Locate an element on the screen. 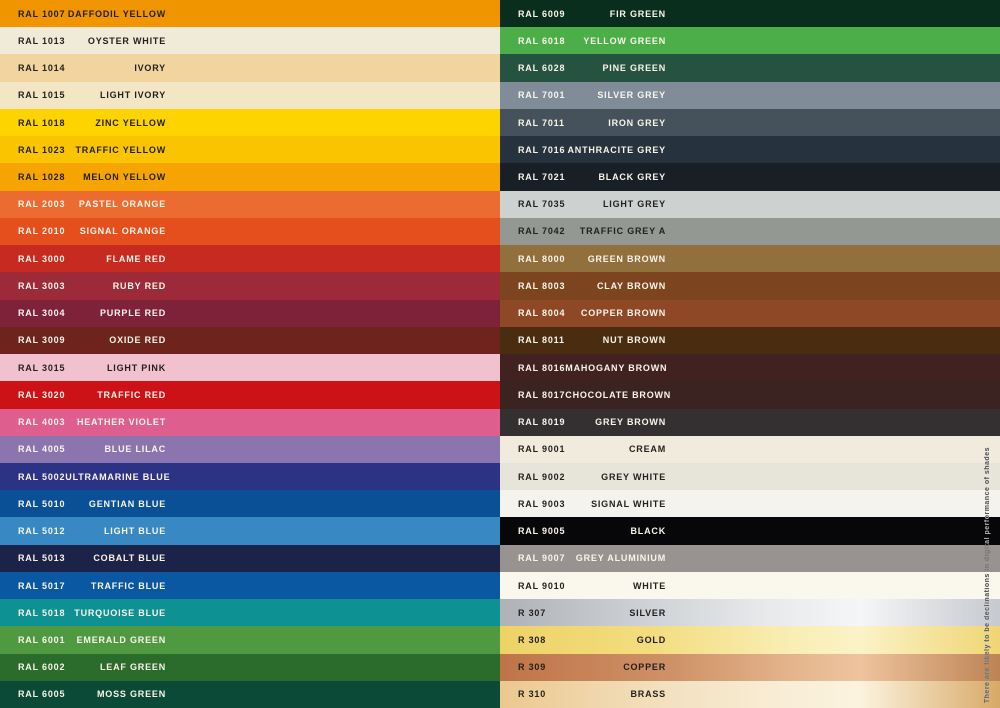 This screenshot has width=1000, height=708. swatch-row-ral-7042: RAL 7042 TRAFFIC GREY A is located at coordinates (750, 231).